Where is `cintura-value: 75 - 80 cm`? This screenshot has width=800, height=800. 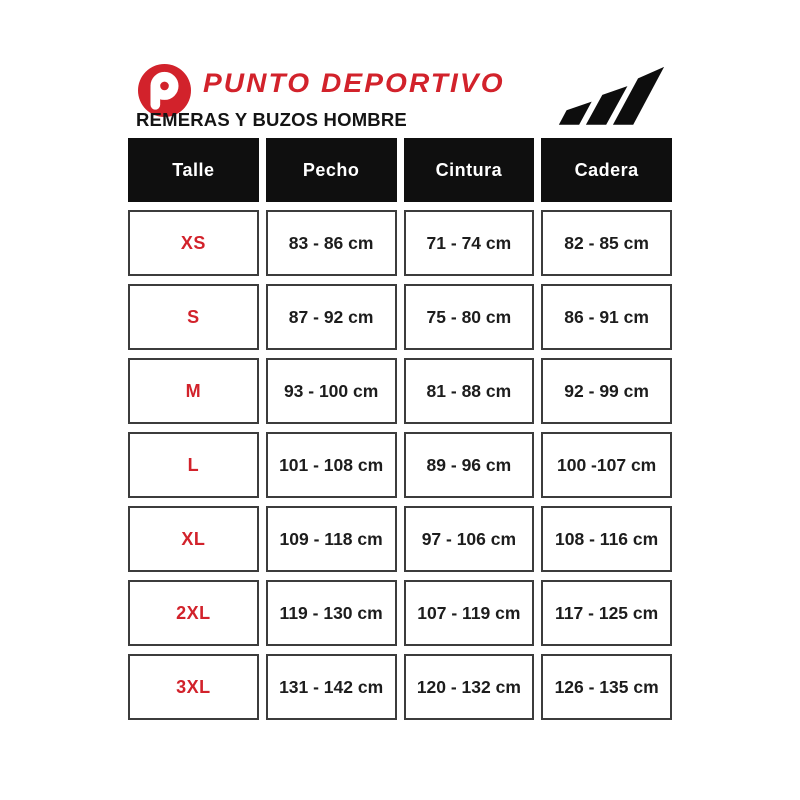 cintura-value: 75 - 80 cm is located at coordinates (469, 317).